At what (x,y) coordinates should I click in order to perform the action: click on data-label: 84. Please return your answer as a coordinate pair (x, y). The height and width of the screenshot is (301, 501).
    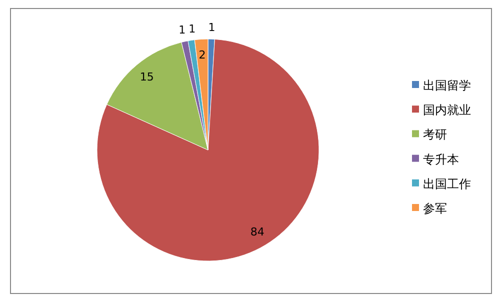
    Looking at the image, I should click on (257, 232).